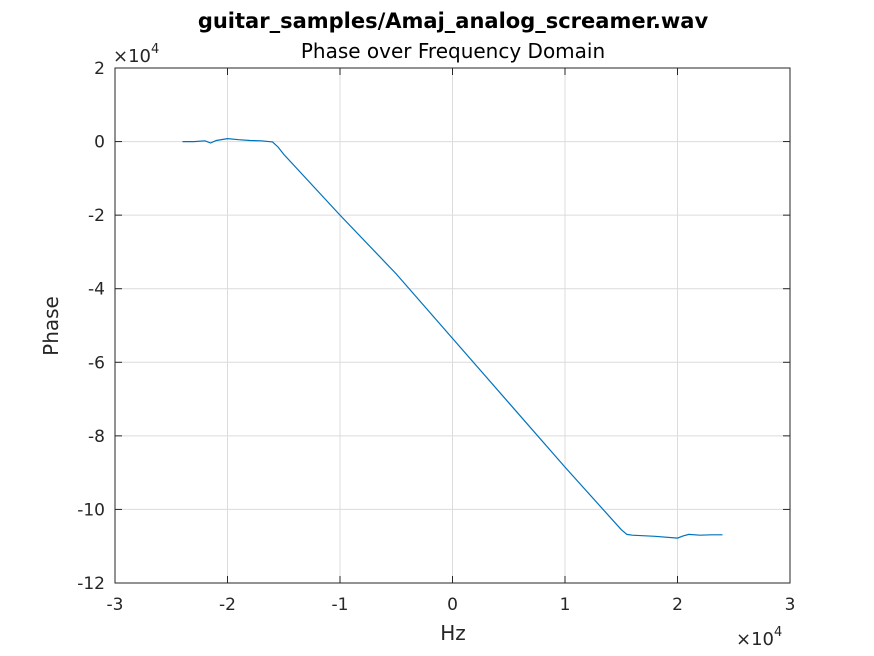  What do you see at coordinates (96, 363) in the screenshot?
I see `y-tick-label: -6` at bounding box center [96, 363].